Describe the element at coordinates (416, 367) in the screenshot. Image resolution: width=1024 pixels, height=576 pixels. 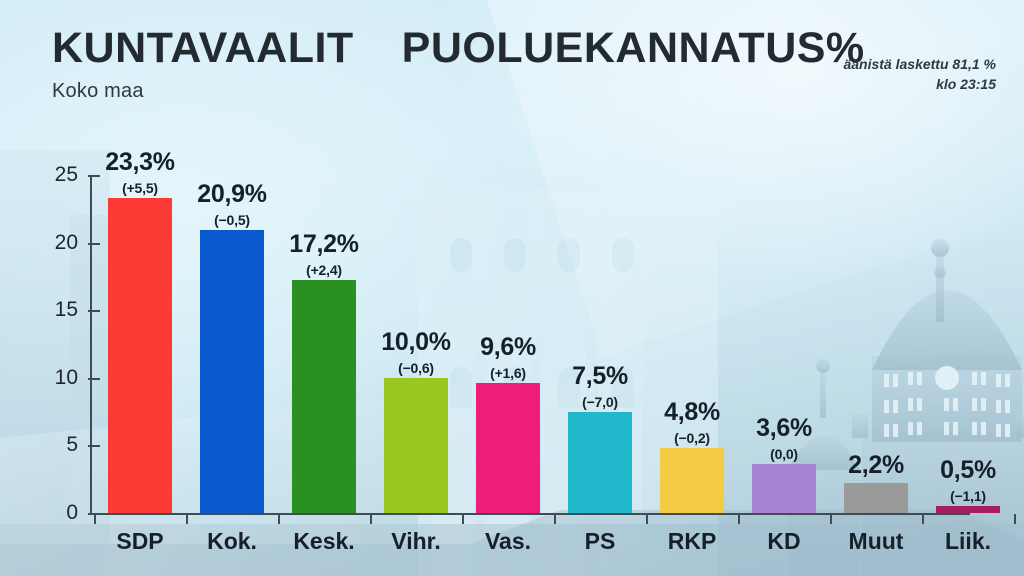
I see `bar-change-label: (−0,6)` at that location.